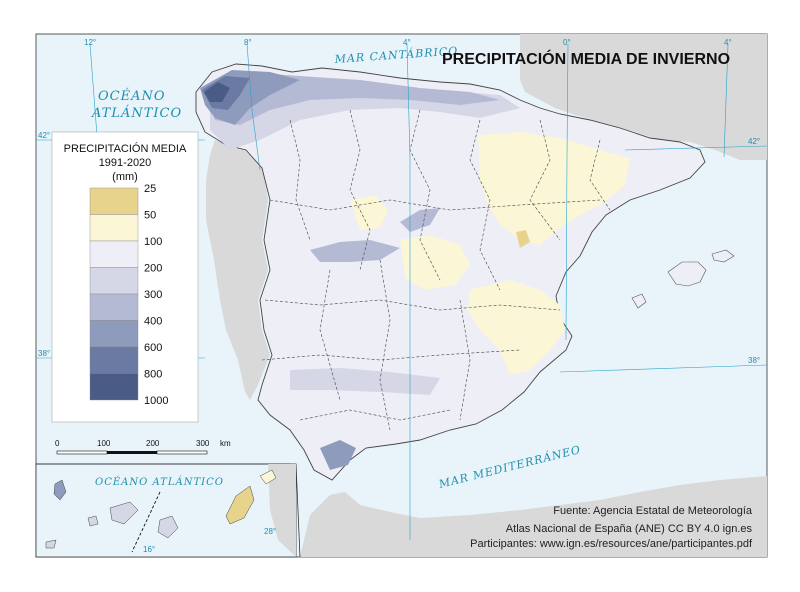 This screenshot has height=592, width=800. What do you see at coordinates (723, 256) in the screenshot?
I see `balearic-menorca` at bounding box center [723, 256].